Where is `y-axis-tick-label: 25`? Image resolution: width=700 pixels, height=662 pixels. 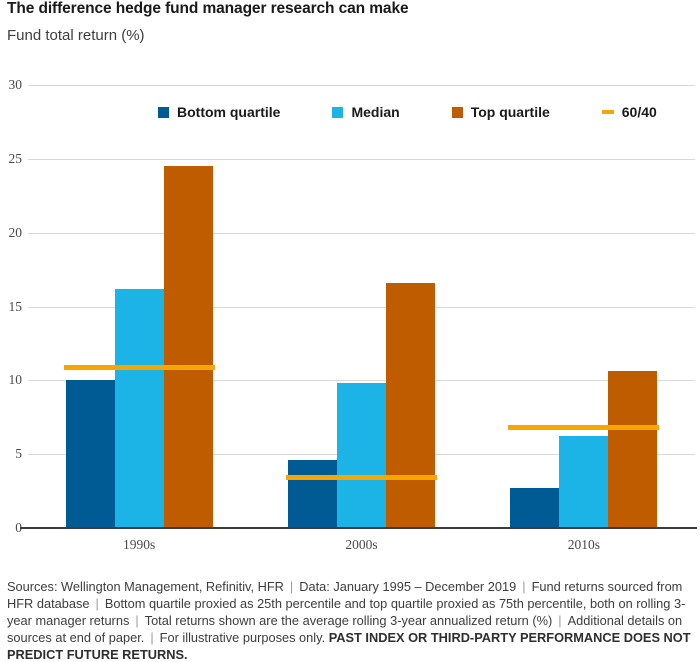
y-axis-tick-label: 25 is located at coordinates (15, 158).